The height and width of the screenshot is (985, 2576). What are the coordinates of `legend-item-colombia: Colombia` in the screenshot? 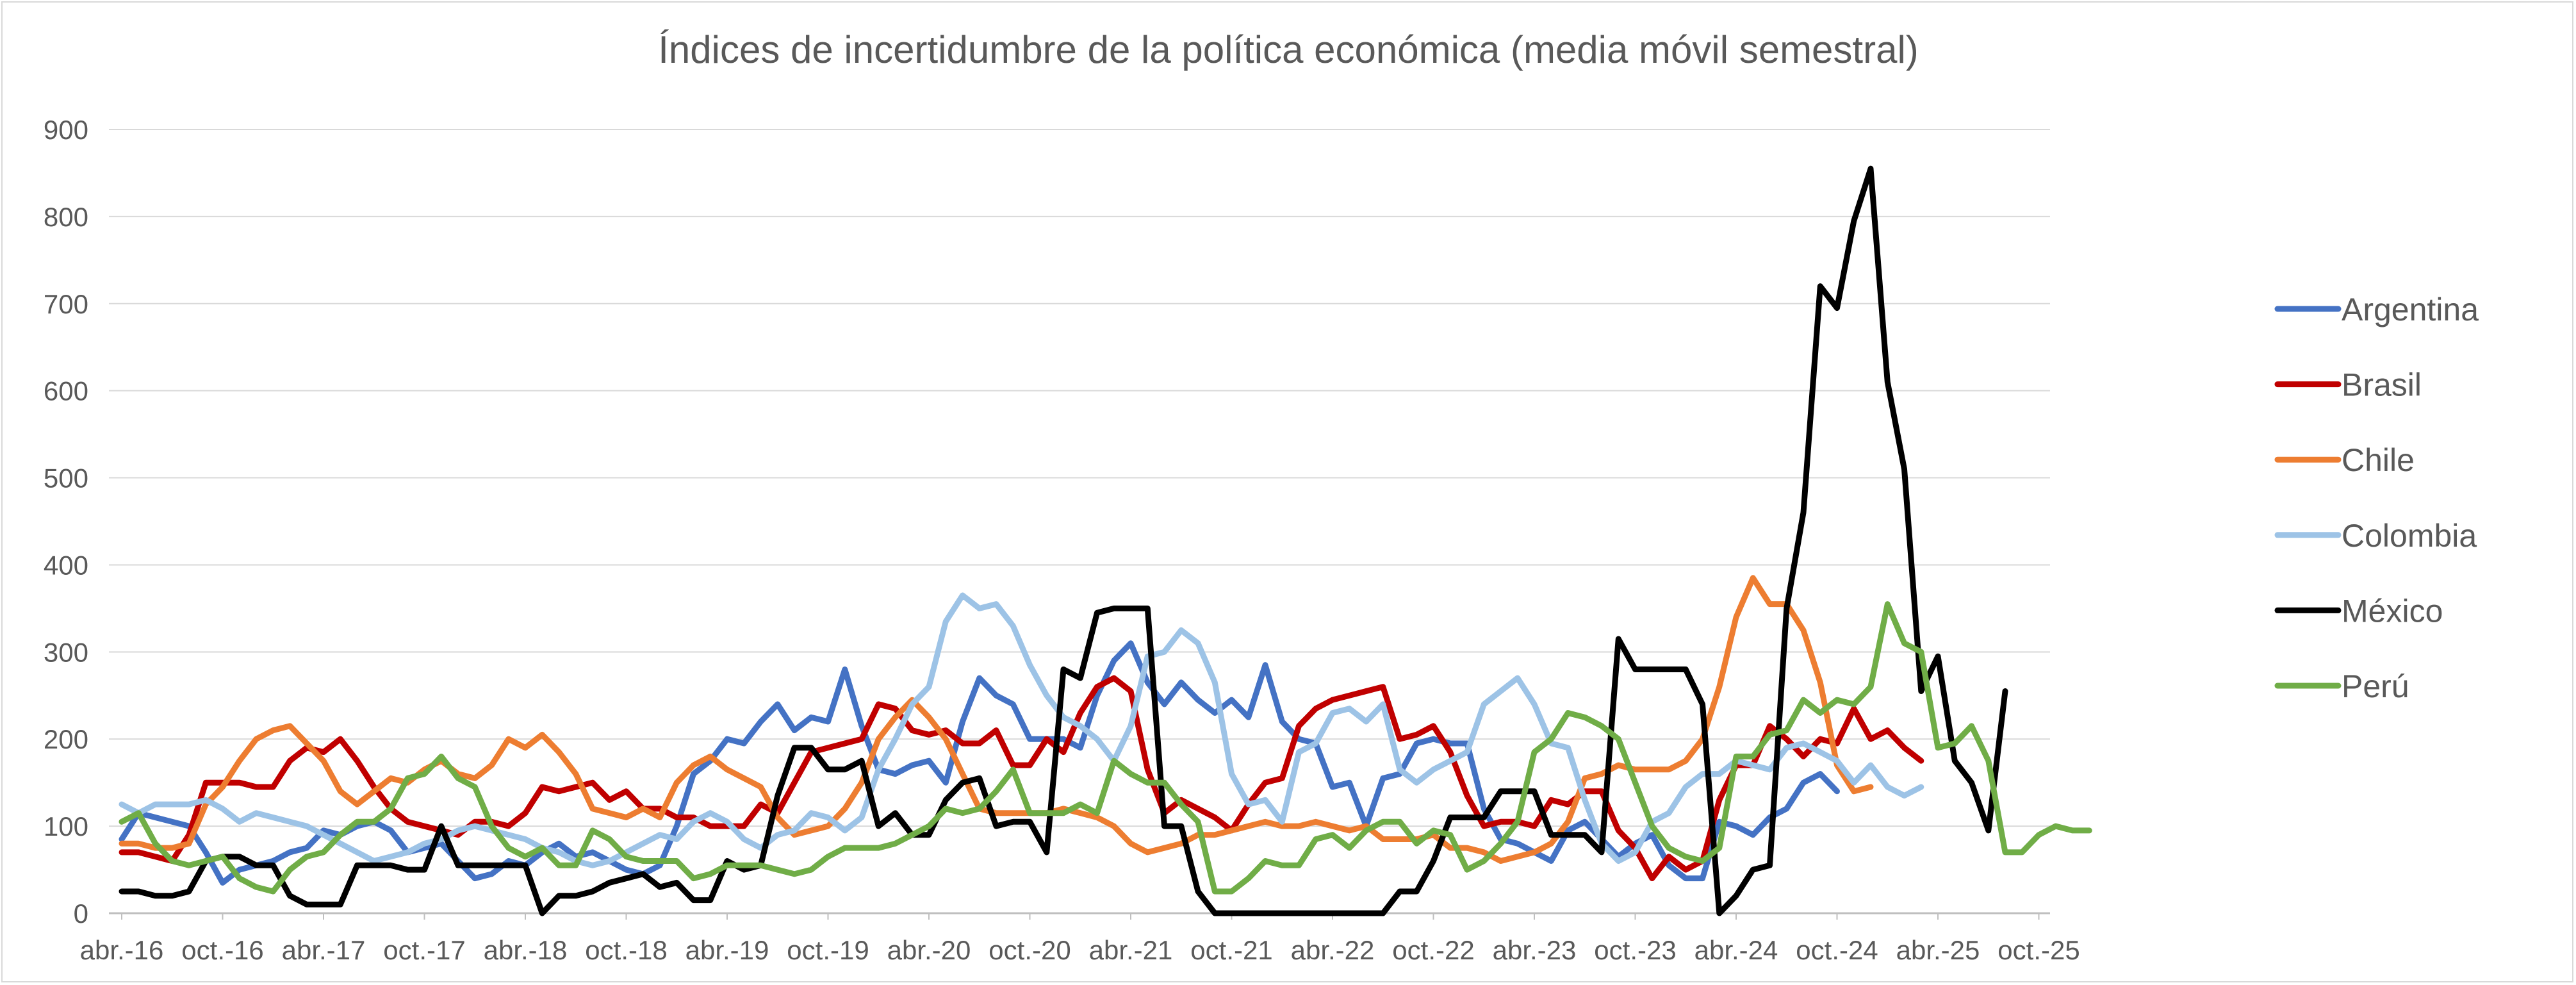 It's located at (2375, 536).